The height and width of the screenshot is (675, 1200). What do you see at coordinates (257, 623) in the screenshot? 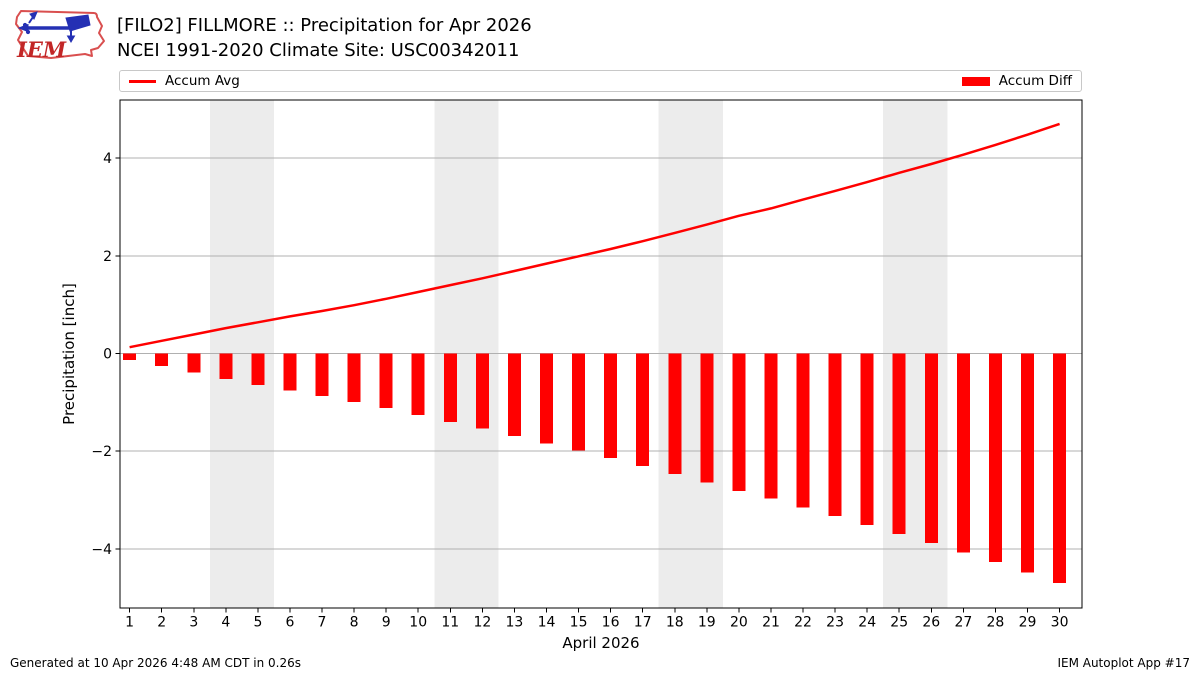
I see `svg-text: 5` at bounding box center [257, 623].